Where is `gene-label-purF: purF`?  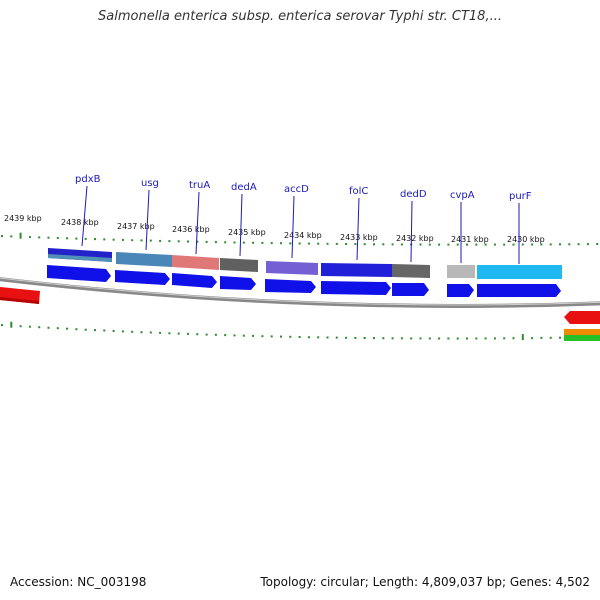 gene-label-purF: purF is located at coordinates (520, 196).